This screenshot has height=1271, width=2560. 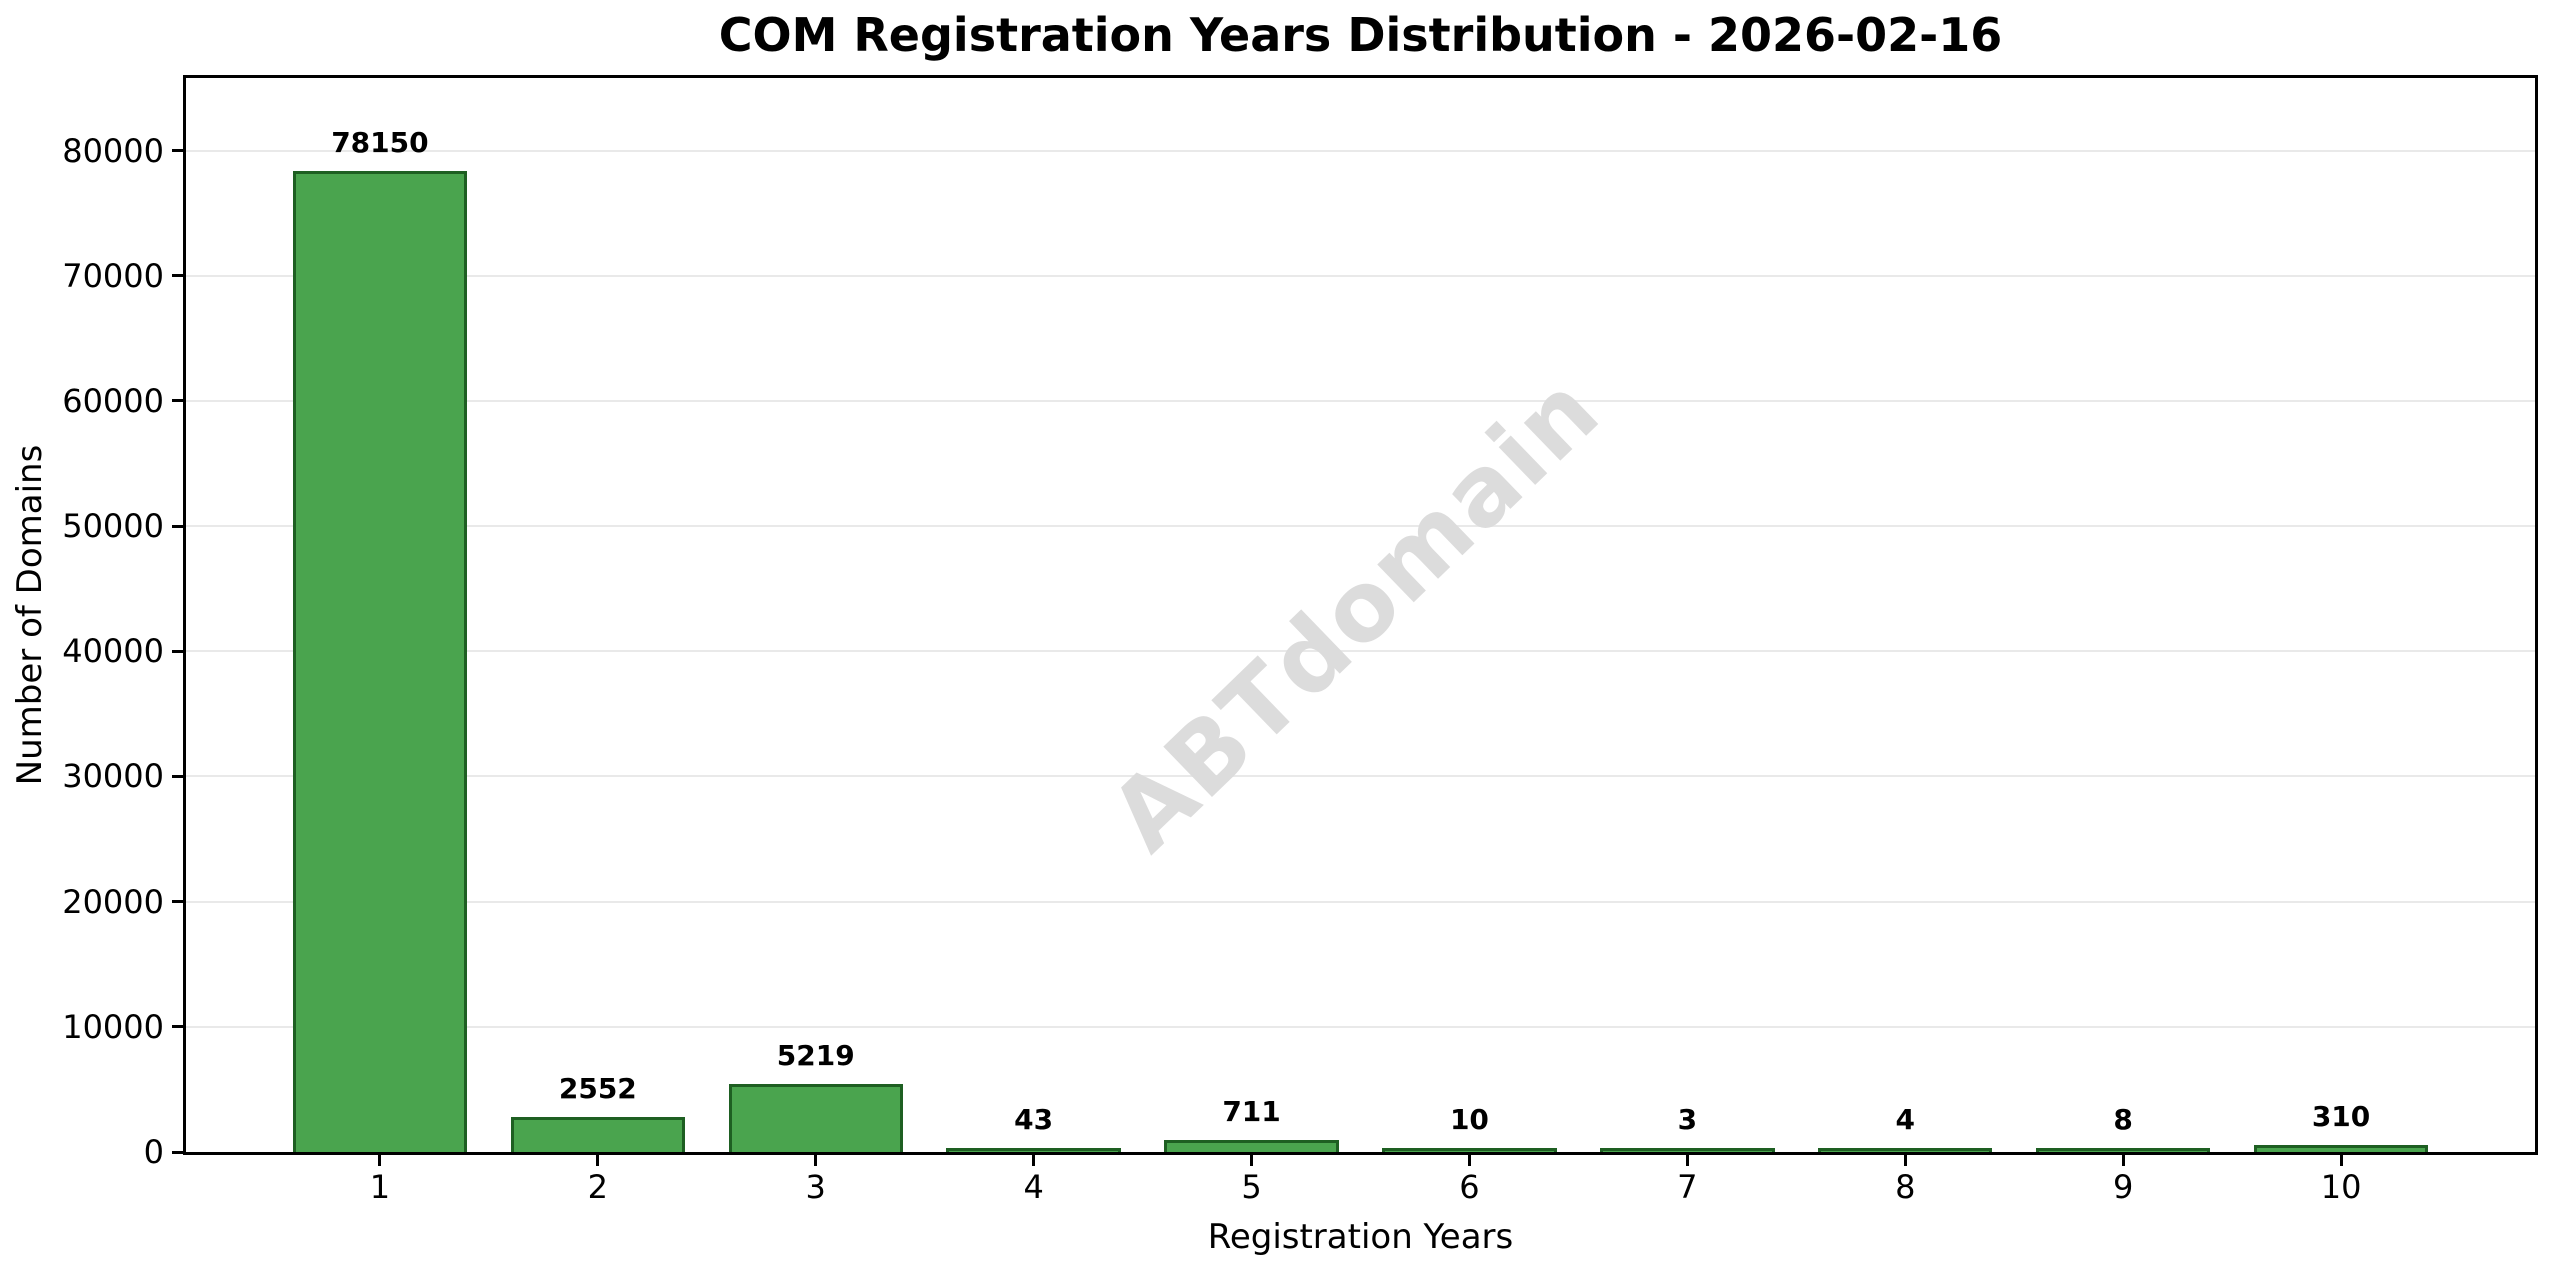 I want to click on x-tick-label-9: 9, so click(x=2123, y=1187).